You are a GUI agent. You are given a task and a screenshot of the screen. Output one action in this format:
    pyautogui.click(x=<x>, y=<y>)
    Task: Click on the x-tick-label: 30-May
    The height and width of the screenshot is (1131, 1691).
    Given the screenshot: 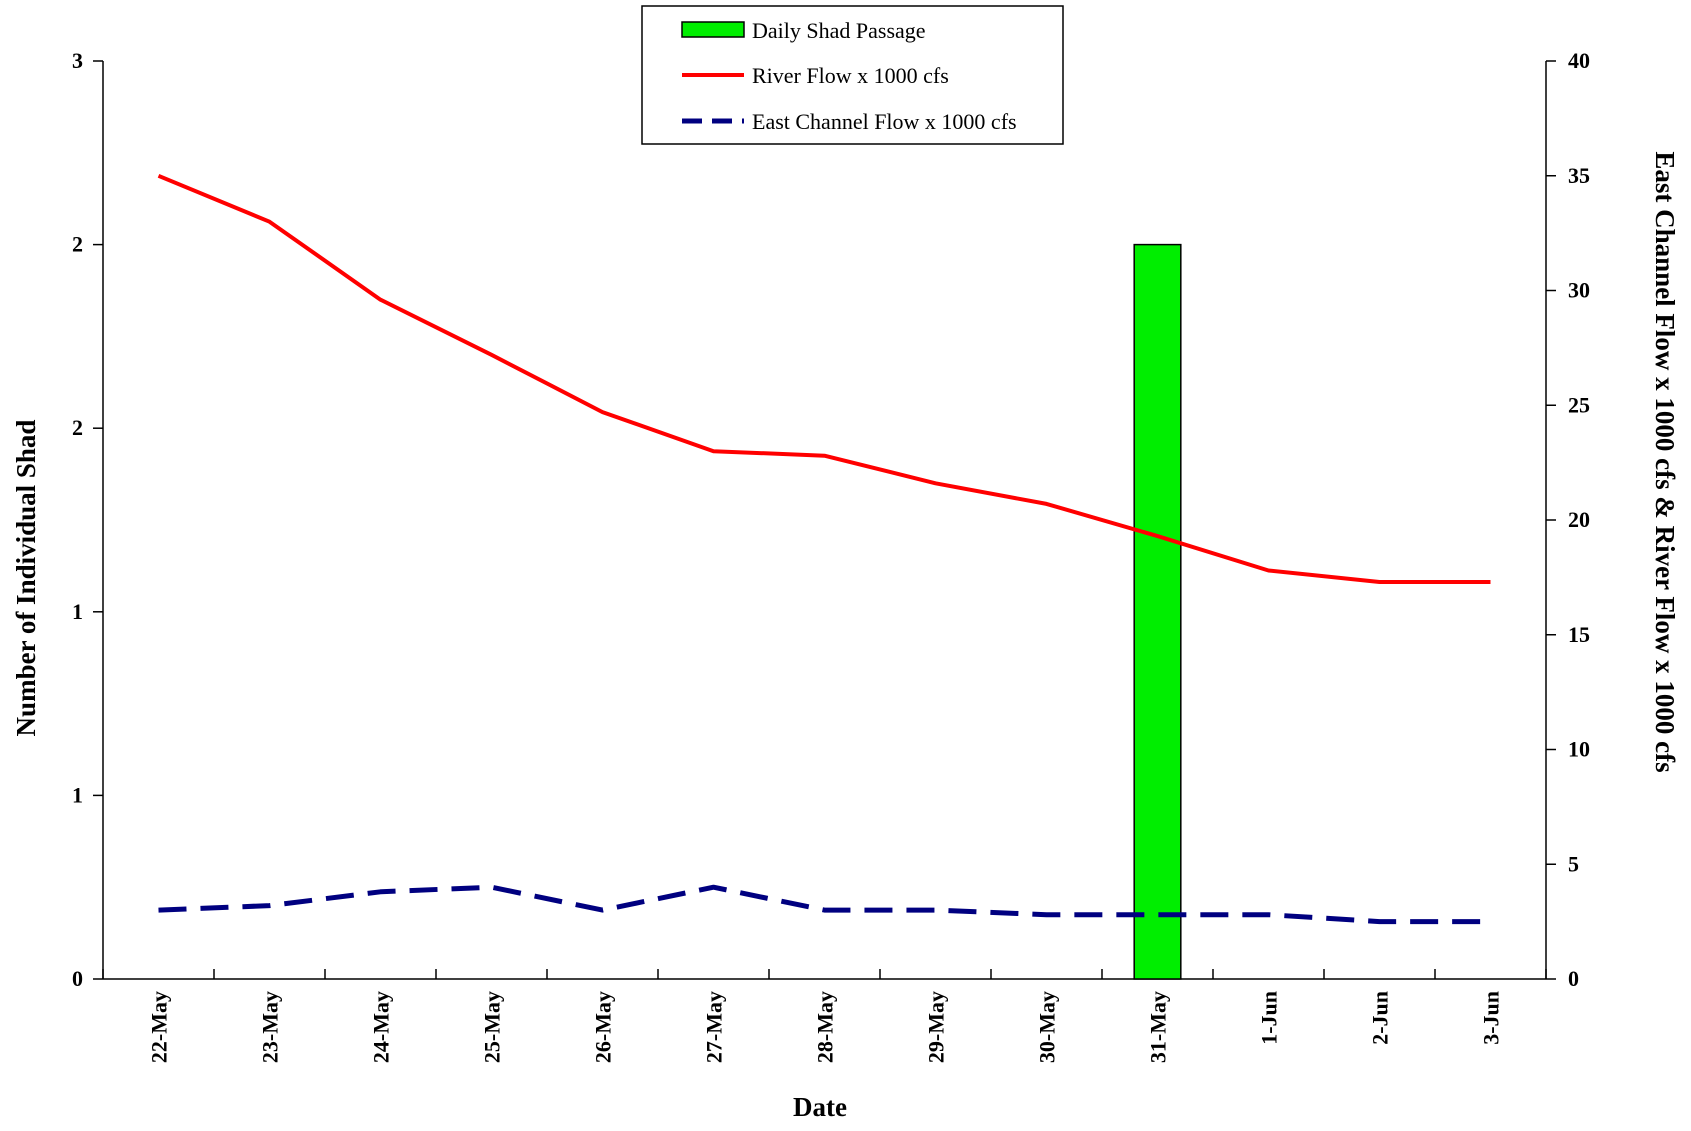 What is the action you would take?
    pyautogui.click(x=1047, y=1027)
    